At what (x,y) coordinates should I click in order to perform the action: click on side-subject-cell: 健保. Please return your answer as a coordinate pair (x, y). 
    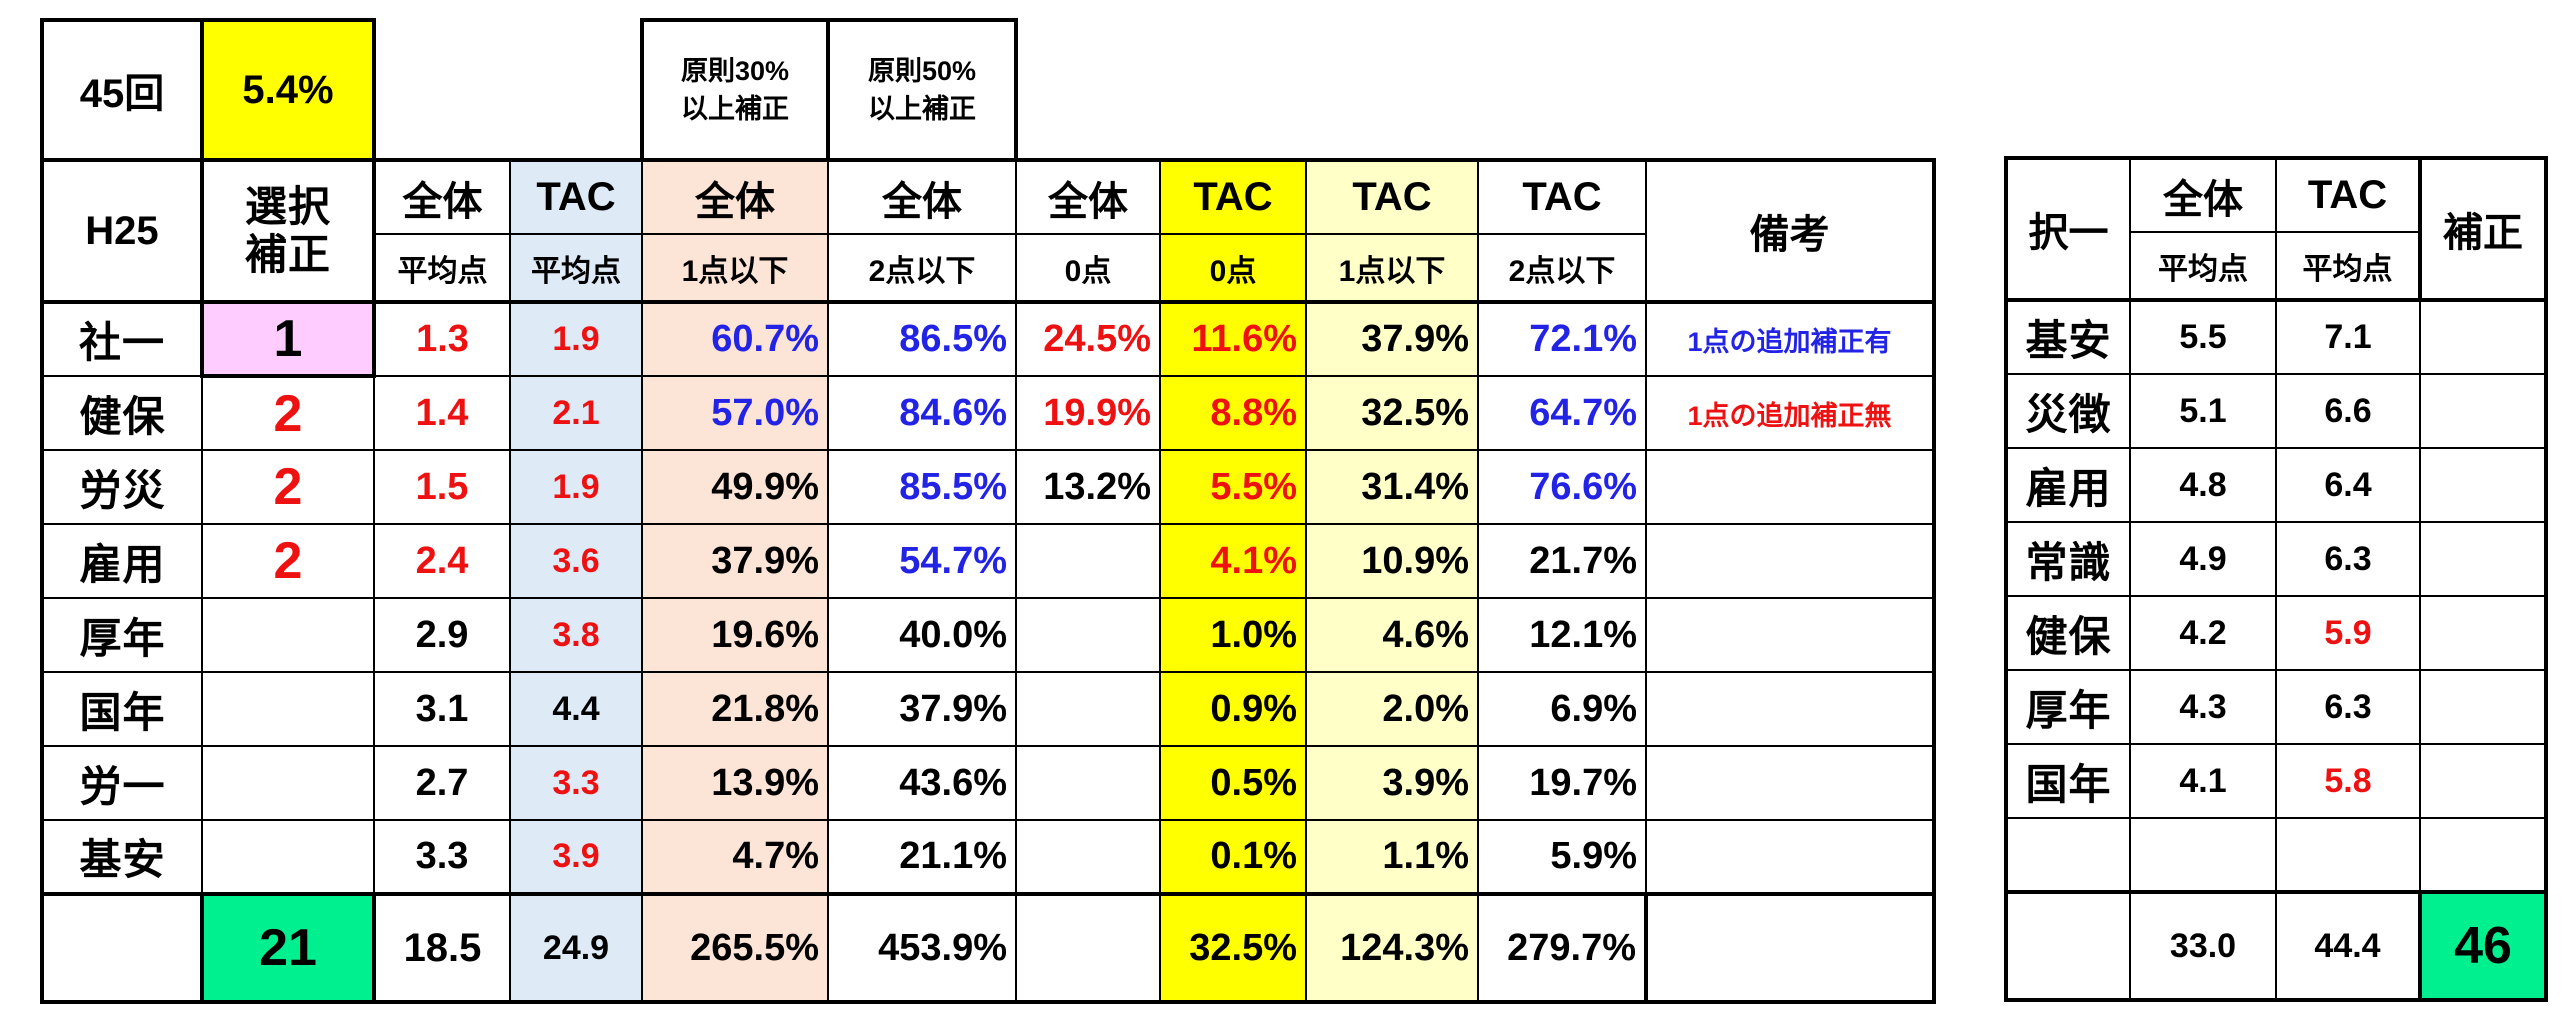
    Looking at the image, I should click on (2067, 633).